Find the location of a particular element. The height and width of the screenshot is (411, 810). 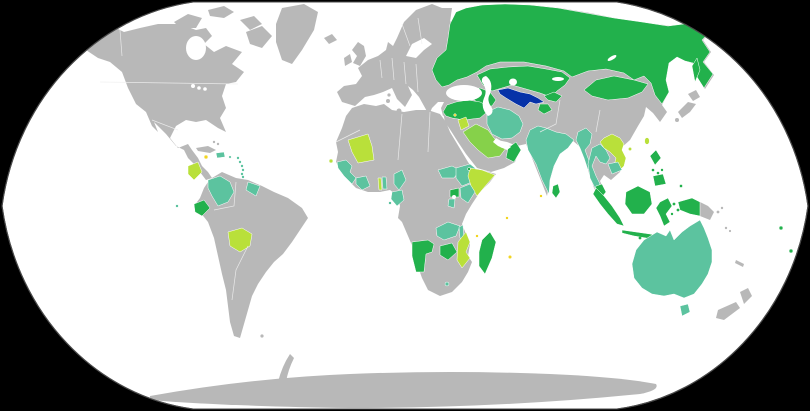

region-comoros is located at coordinates (477, 236).